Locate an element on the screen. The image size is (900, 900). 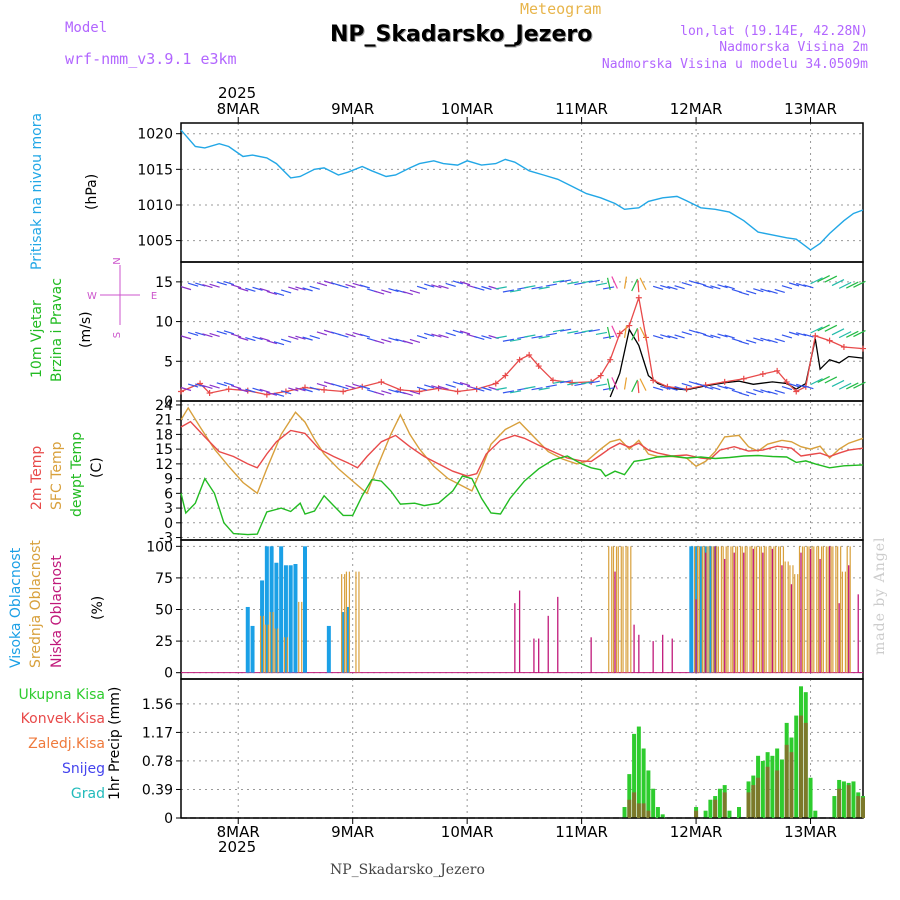
temp-unit: (C) is located at coordinates (97, 467).